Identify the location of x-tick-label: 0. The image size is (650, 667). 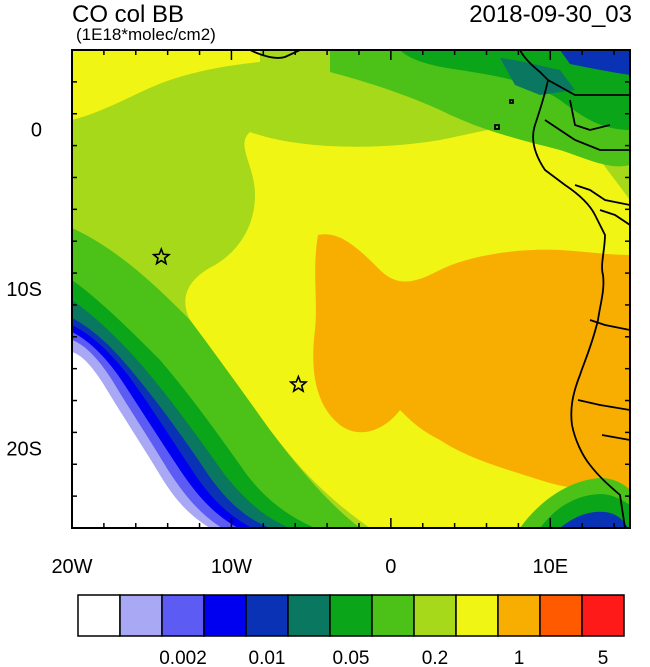
(390, 567).